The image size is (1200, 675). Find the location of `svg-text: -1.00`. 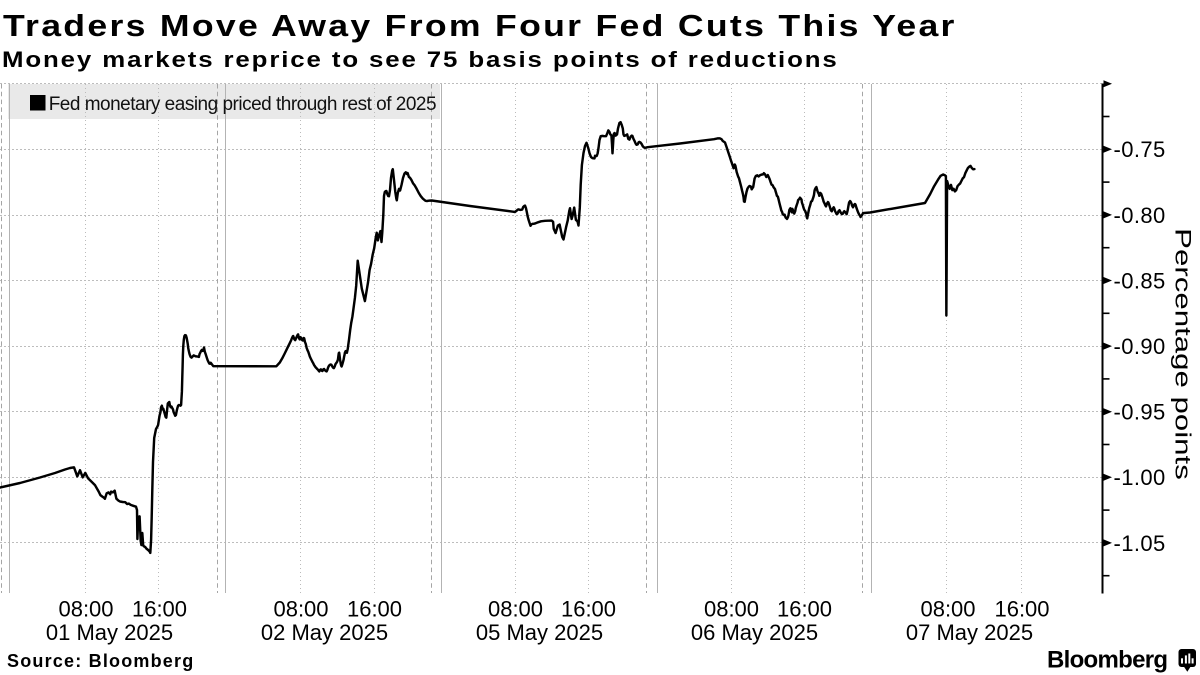

svg-text: -1.00 is located at coordinates (1140, 477).